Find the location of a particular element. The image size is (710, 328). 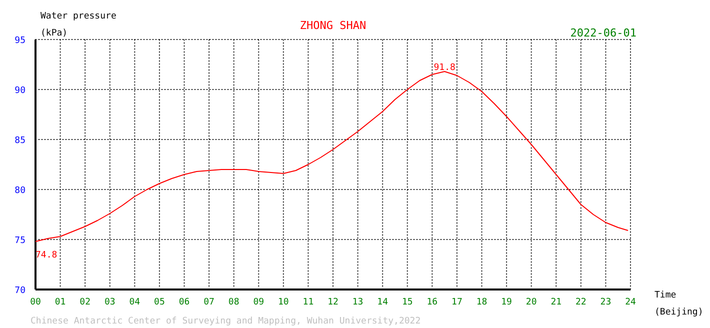

x-tick-label: 01 is located at coordinates (60, 303).